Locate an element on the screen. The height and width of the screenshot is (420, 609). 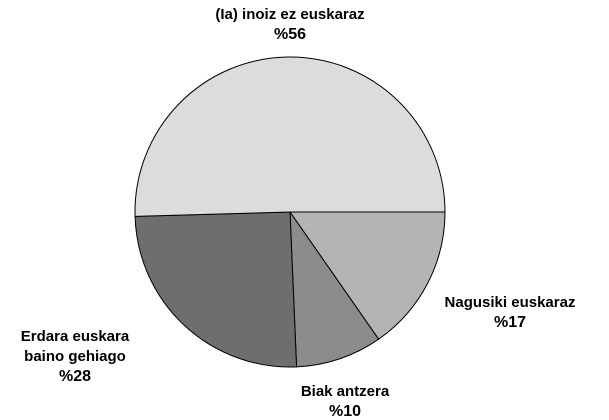
category-label: Nagusiki euskaraz is located at coordinates (510, 302).